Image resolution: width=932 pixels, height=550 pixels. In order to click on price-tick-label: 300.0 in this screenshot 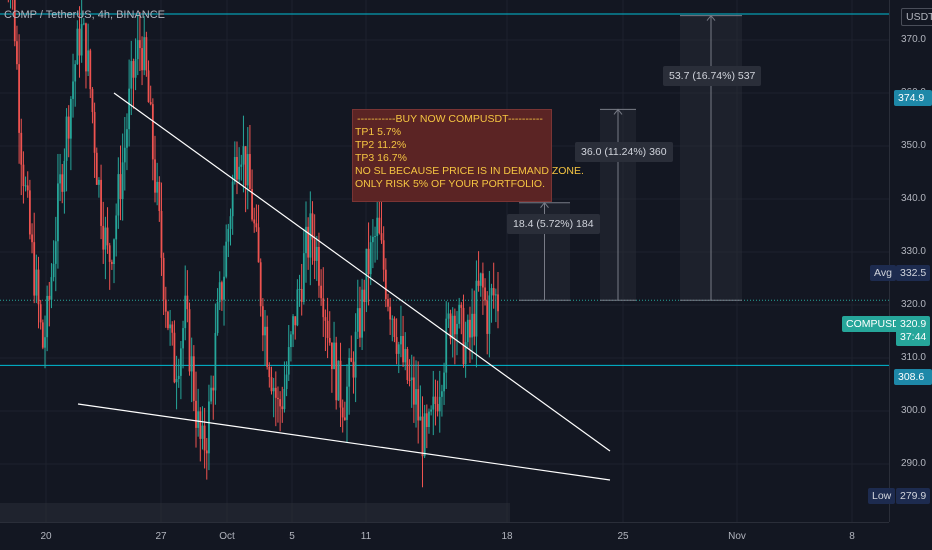, I will do `click(913, 410)`.